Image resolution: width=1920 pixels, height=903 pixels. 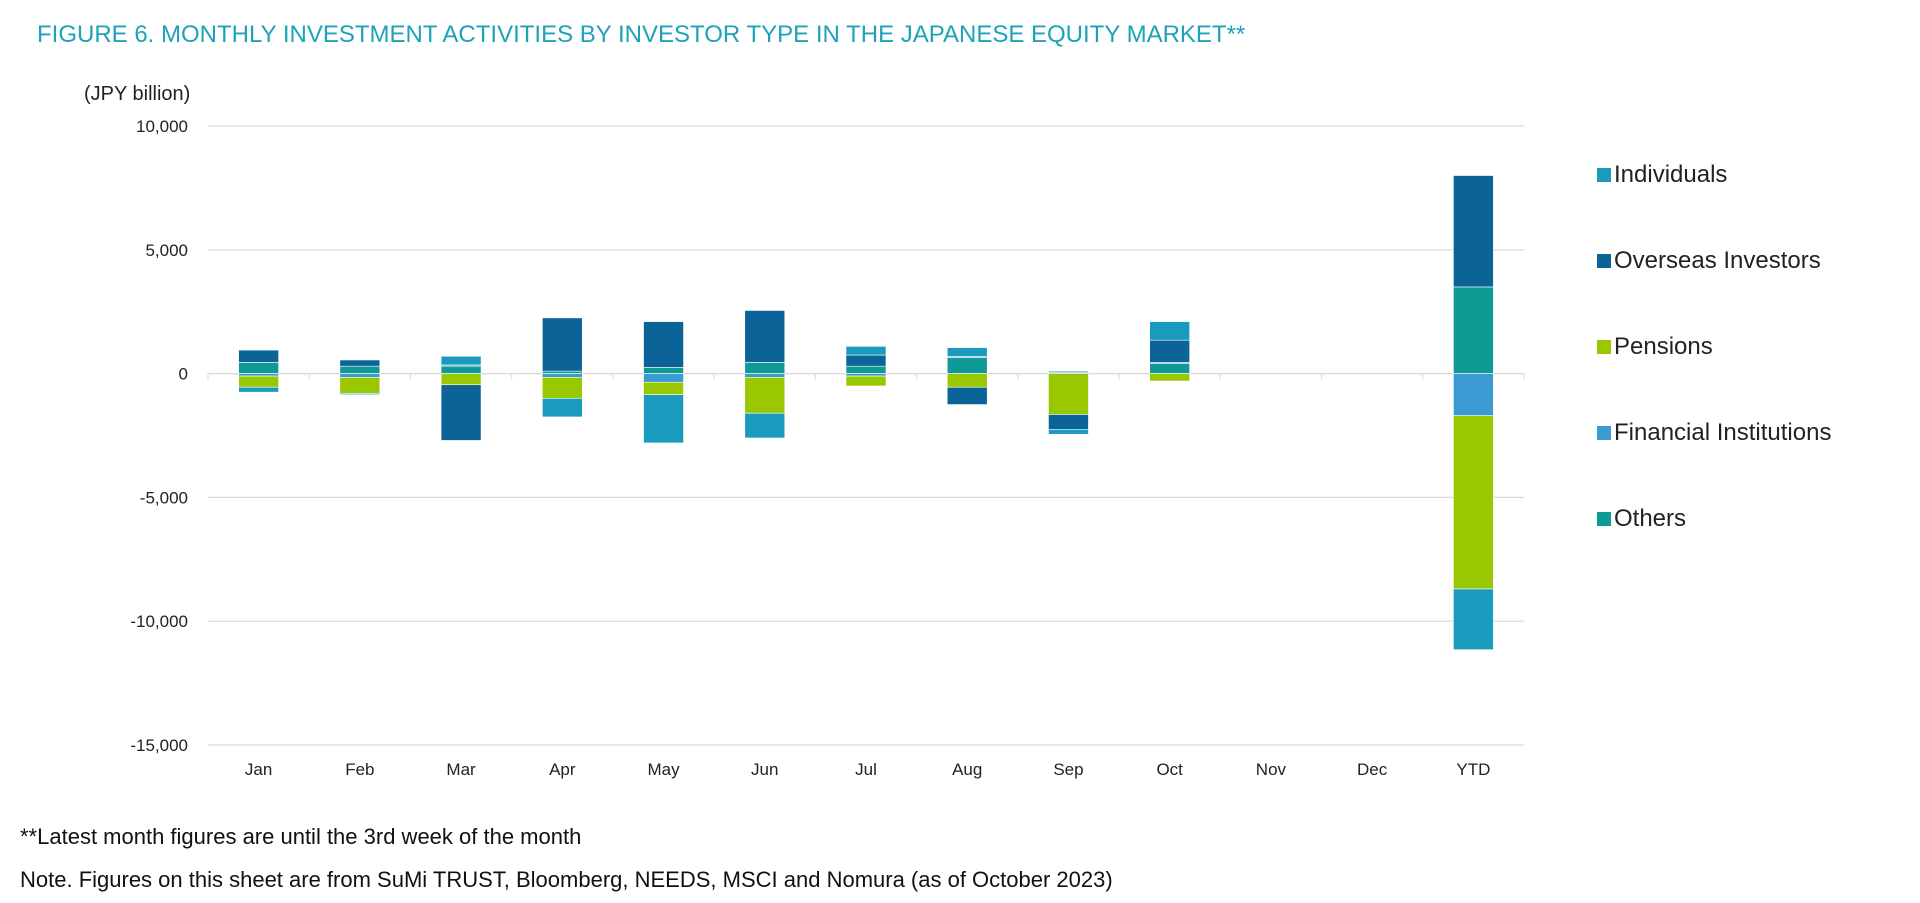 What do you see at coordinates (360, 375) in the screenshot?
I see `bar-financial-institutions-feb` at bounding box center [360, 375].